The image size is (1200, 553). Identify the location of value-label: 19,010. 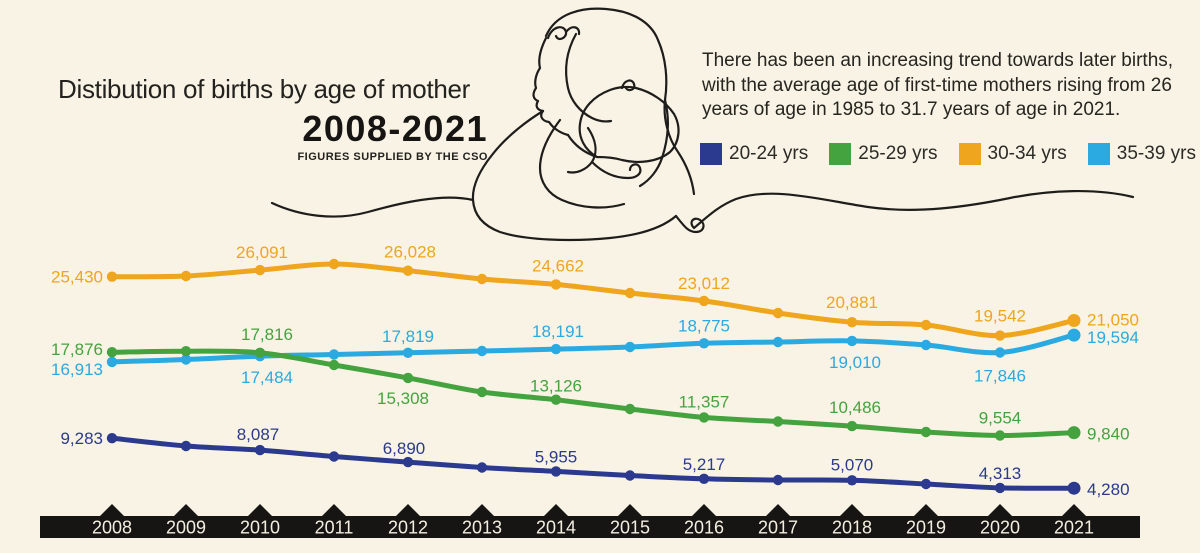
(855, 362).